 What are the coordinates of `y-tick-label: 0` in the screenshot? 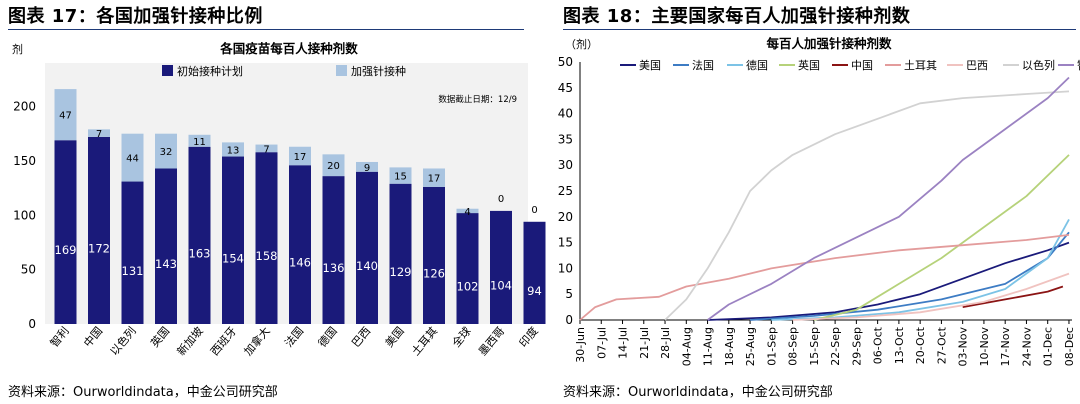 It's located at (32, 324).